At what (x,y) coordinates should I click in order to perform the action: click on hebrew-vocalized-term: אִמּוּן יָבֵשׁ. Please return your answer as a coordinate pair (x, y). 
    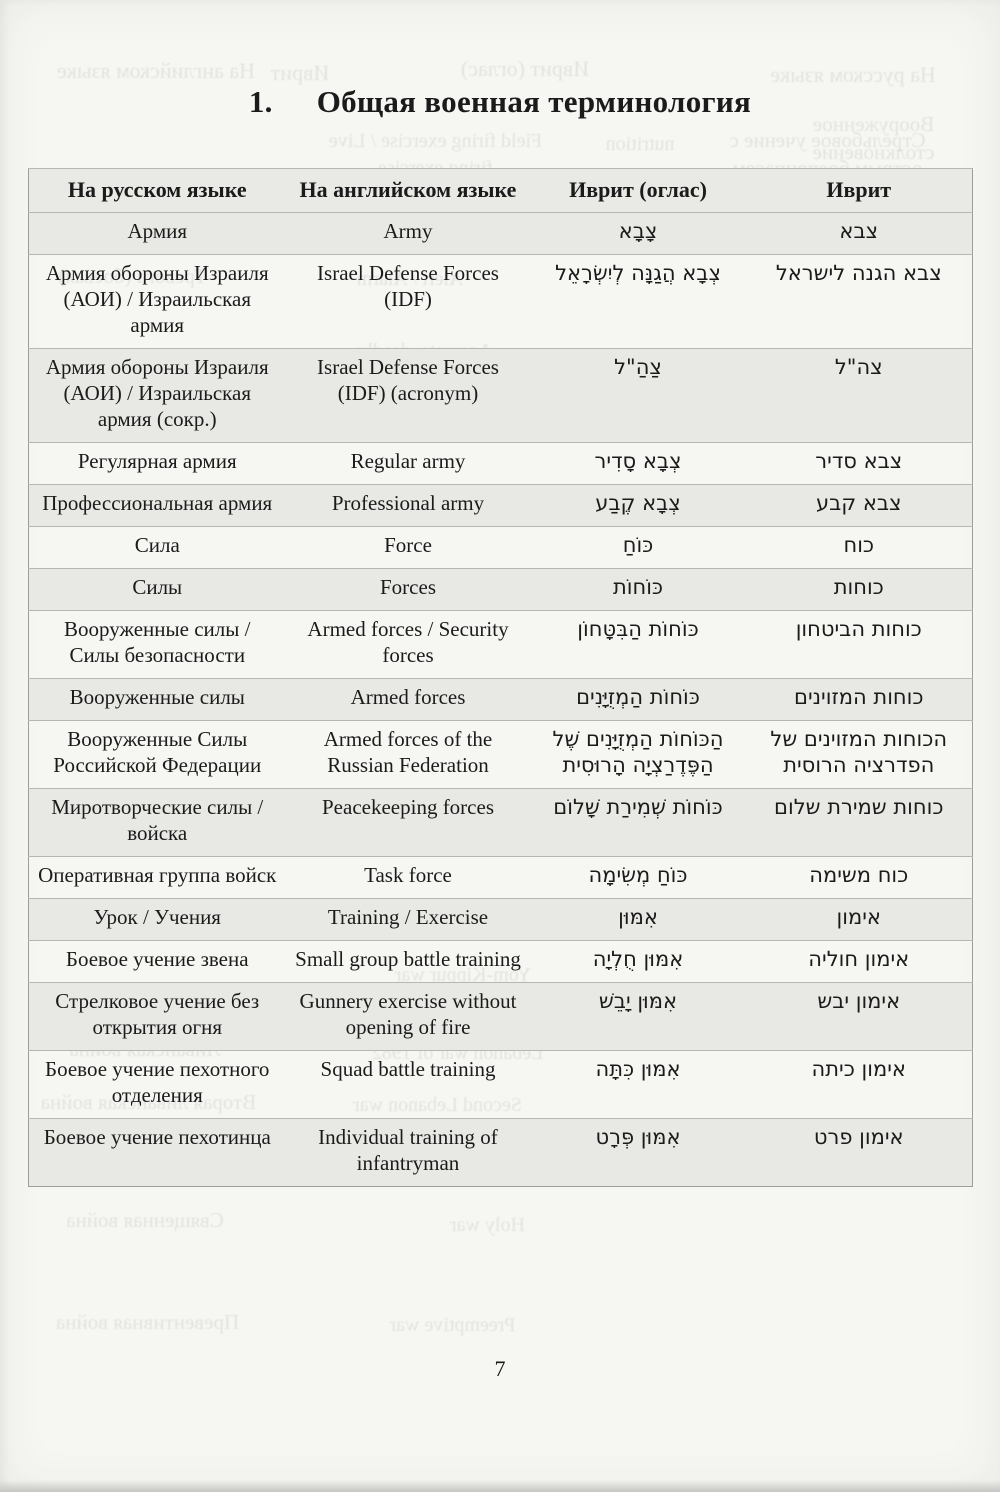
    Looking at the image, I should click on (638, 1016).